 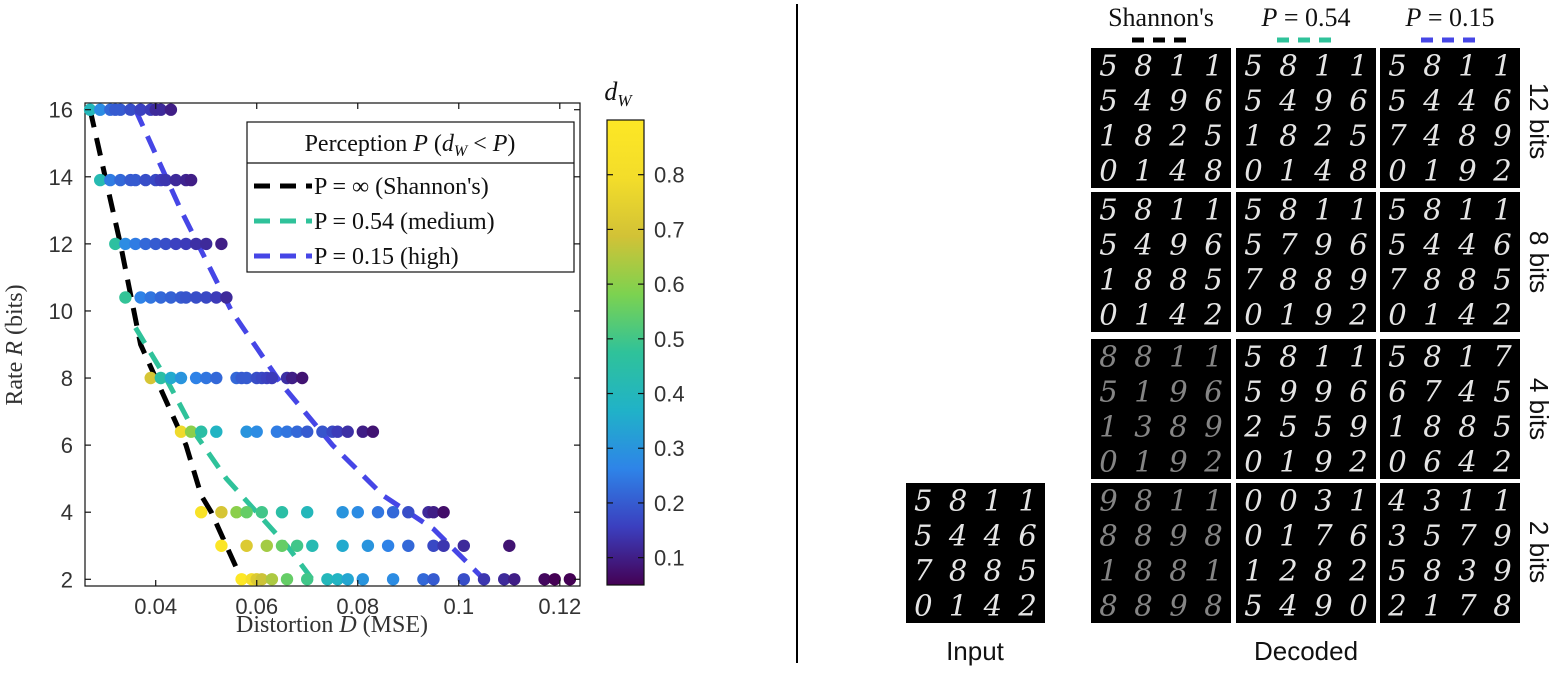 I want to click on row-label-12-bits: 12 bits, so click(x=1539, y=121).